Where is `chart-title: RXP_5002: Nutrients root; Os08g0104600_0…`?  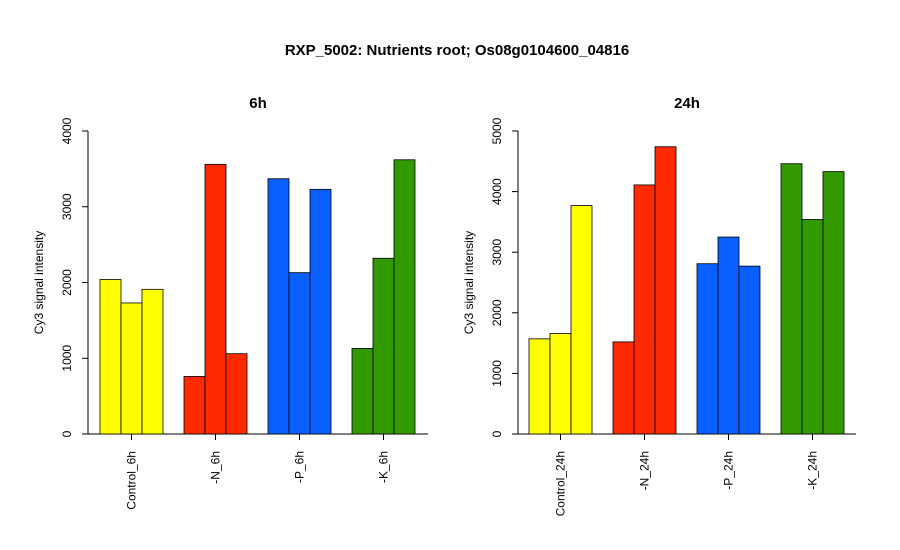
chart-title: RXP_5002: Nutrients root; Os08g0104600_0… is located at coordinates (457, 50).